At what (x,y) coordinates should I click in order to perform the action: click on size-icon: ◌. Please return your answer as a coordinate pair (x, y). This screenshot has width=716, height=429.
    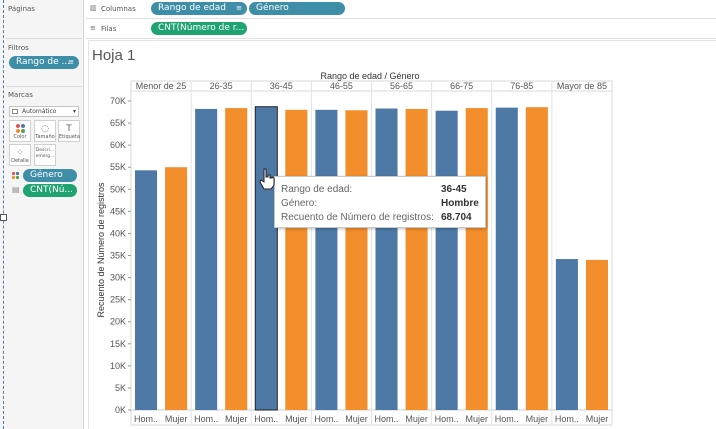
    Looking at the image, I should click on (45, 129).